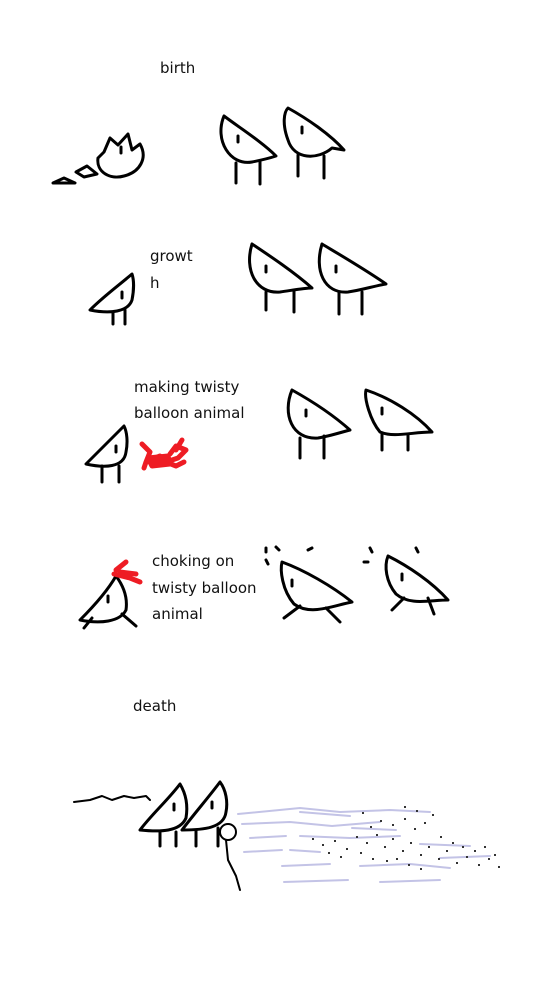 The image size is (544, 1000). What do you see at coordinates (204, 588) in the screenshot?
I see `caption-choking-line2: twisty balloon` at bounding box center [204, 588].